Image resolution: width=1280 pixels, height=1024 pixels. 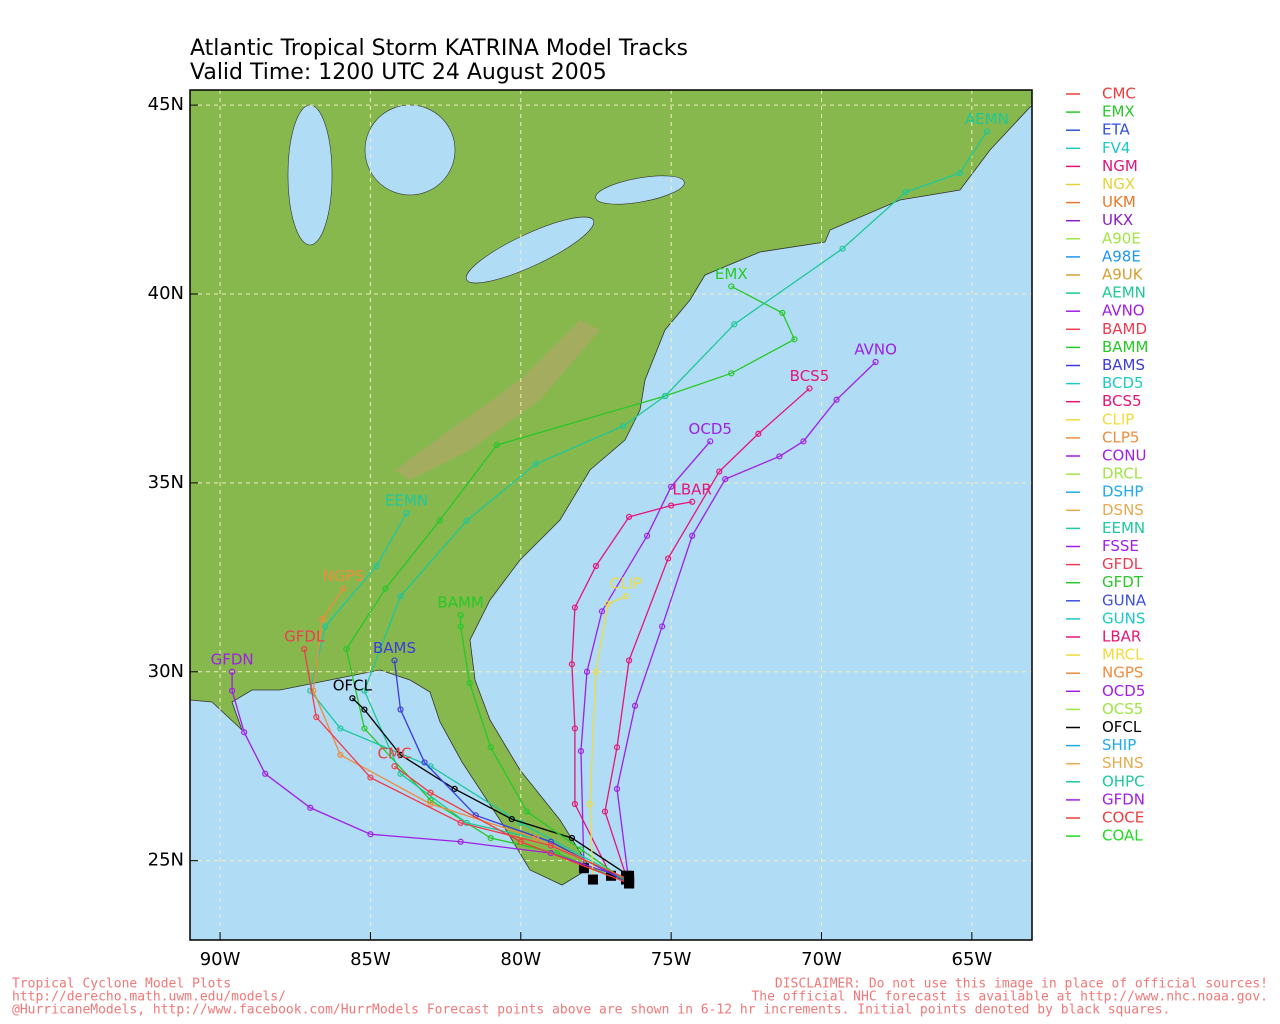 I want to click on legend-label: FV4, so click(x=1116, y=148).